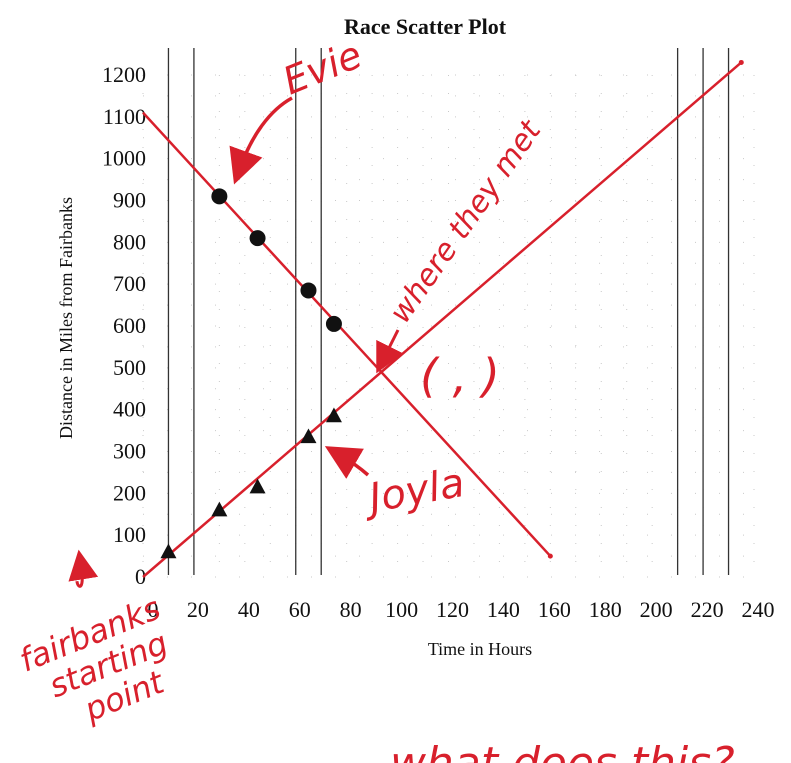 The width and height of the screenshot is (791, 763). What do you see at coordinates (758, 609) in the screenshot?
I see `x-tick-label: 240` at bounding box center [758, 609].